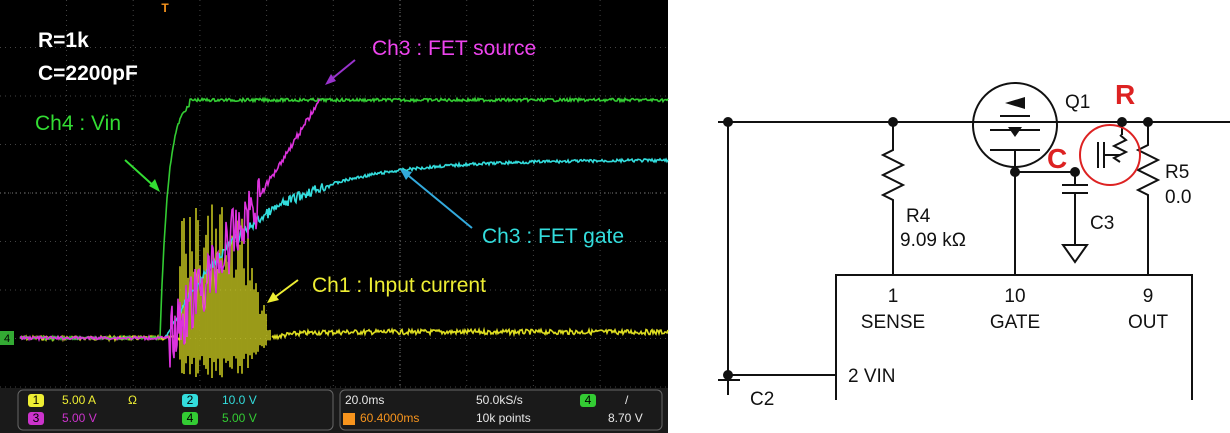 The image size is (1230, 433). Describe the element at coordinates (1015, 103) in the screenshot. I see `q1-diode` at that location.